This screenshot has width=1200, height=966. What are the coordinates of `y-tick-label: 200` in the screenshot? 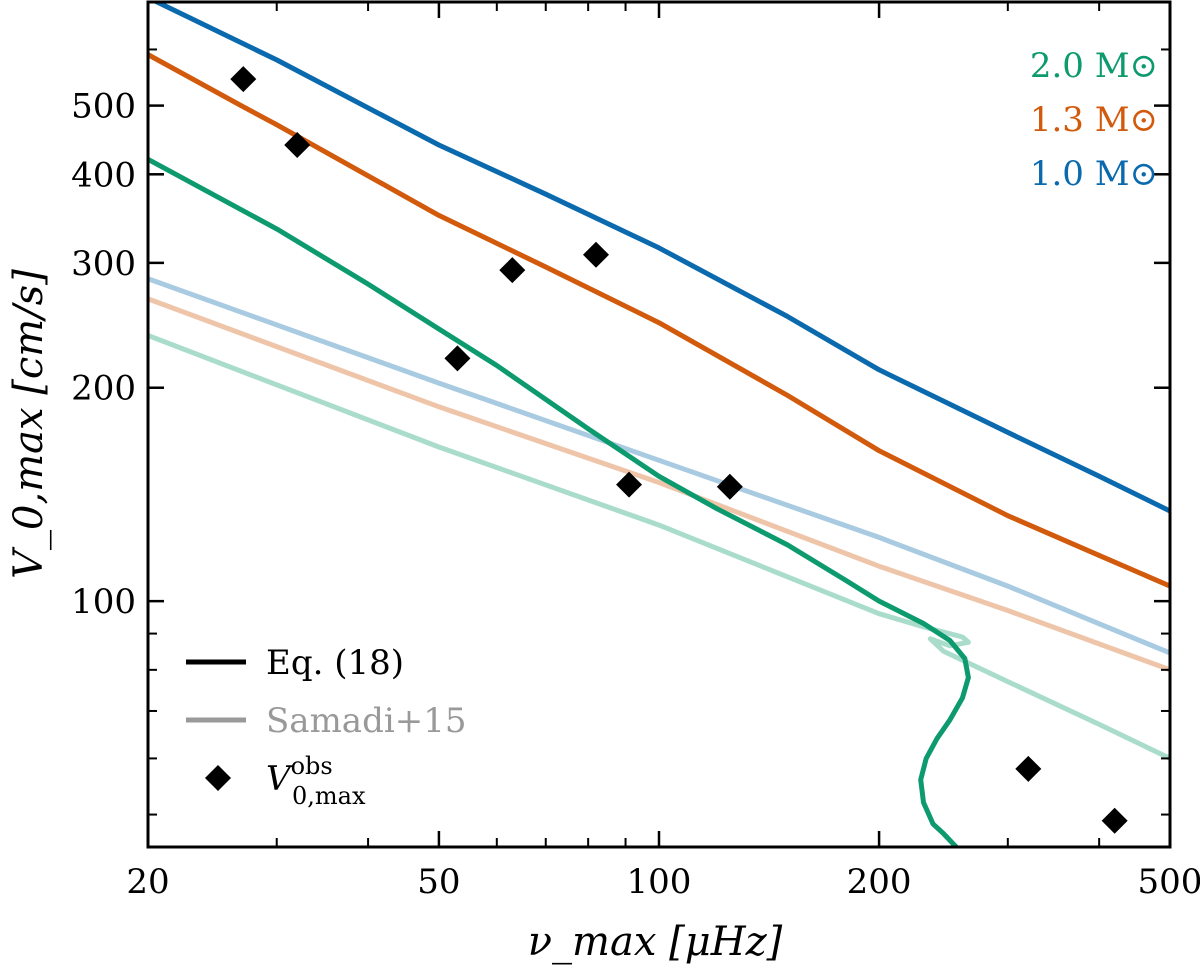 It's located at (103, 389).